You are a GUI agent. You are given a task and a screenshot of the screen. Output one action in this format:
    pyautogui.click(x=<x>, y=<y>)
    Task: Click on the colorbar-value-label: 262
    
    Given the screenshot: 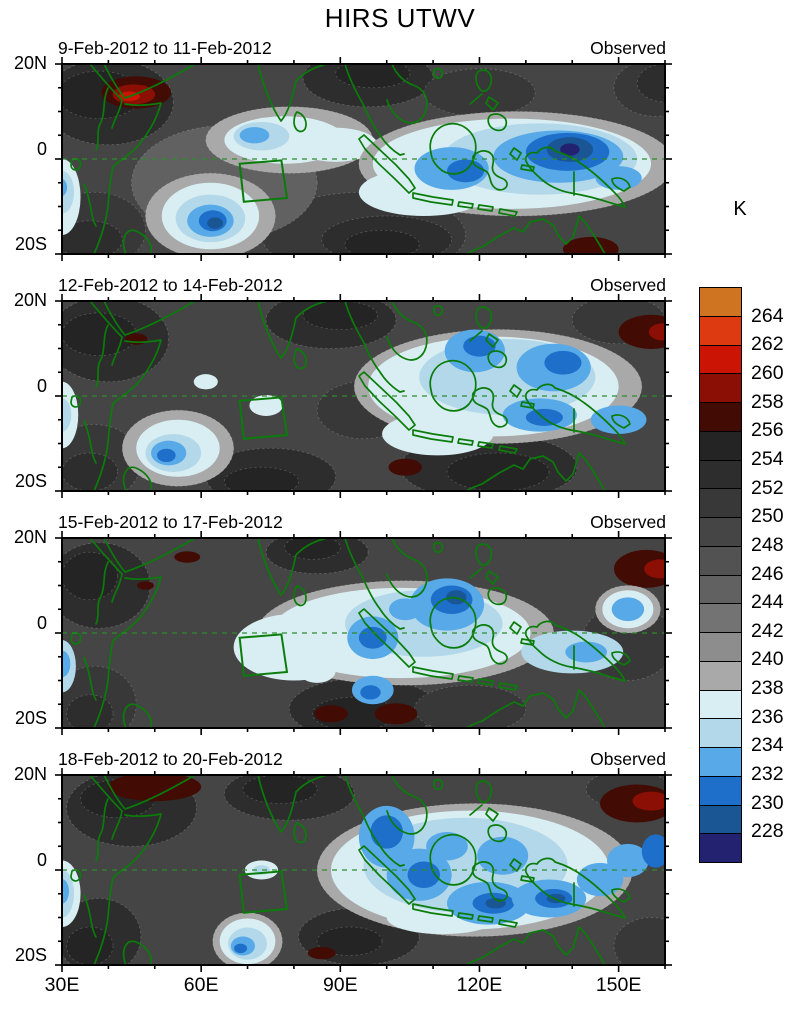 What is the action you would take?
    pyautogui.click(x=767, y=344)
    